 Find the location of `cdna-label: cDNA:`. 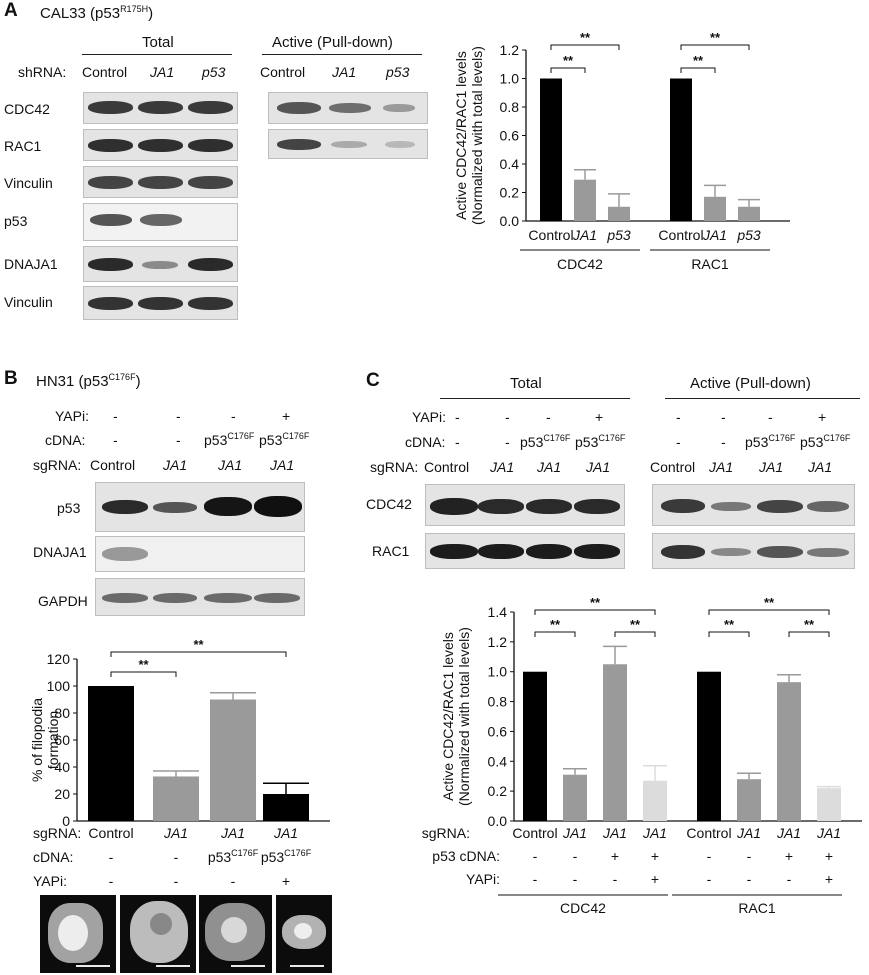

cdna-label: cDNA: is located at coordinates (65, 440).